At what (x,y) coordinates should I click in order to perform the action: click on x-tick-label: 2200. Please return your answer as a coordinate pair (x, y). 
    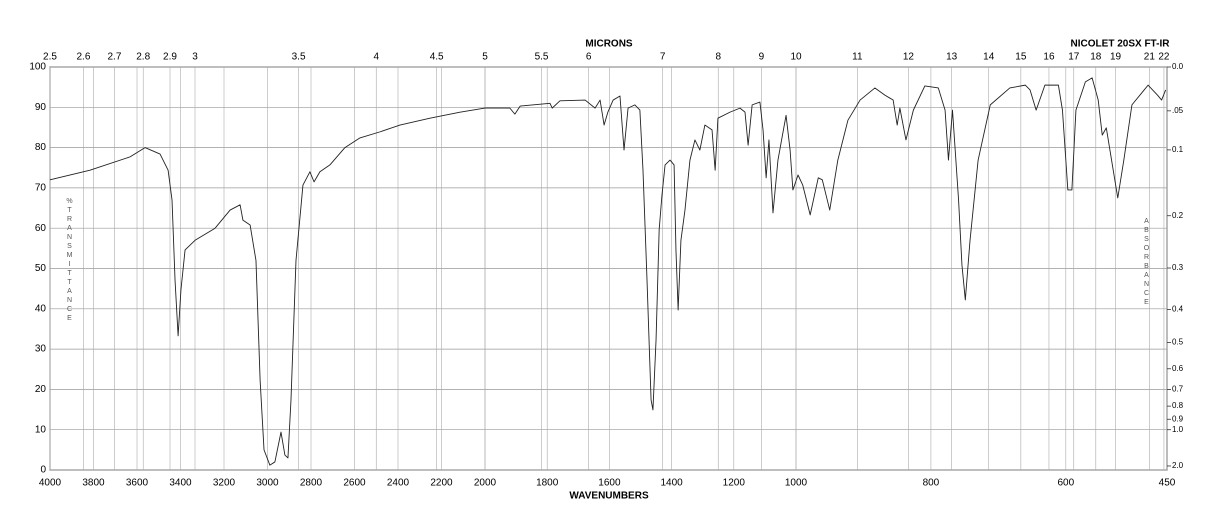
    Looking at the image, I should click on (441, 483).